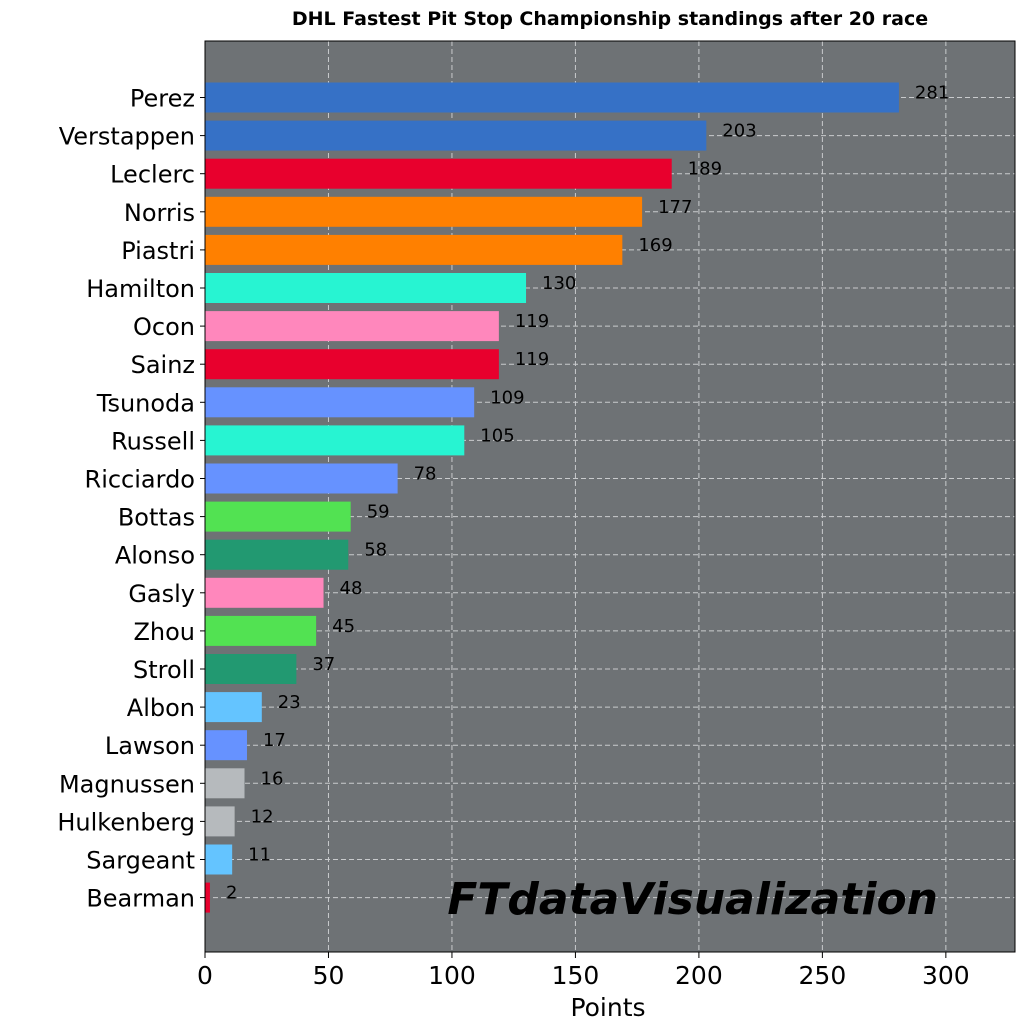 The height and width of the screenshot is (1024, 1024). What do you see at coordinates (823, 975) in the screenshot?
I see `x-tick-label: 250` at bounding box center [823, 975].